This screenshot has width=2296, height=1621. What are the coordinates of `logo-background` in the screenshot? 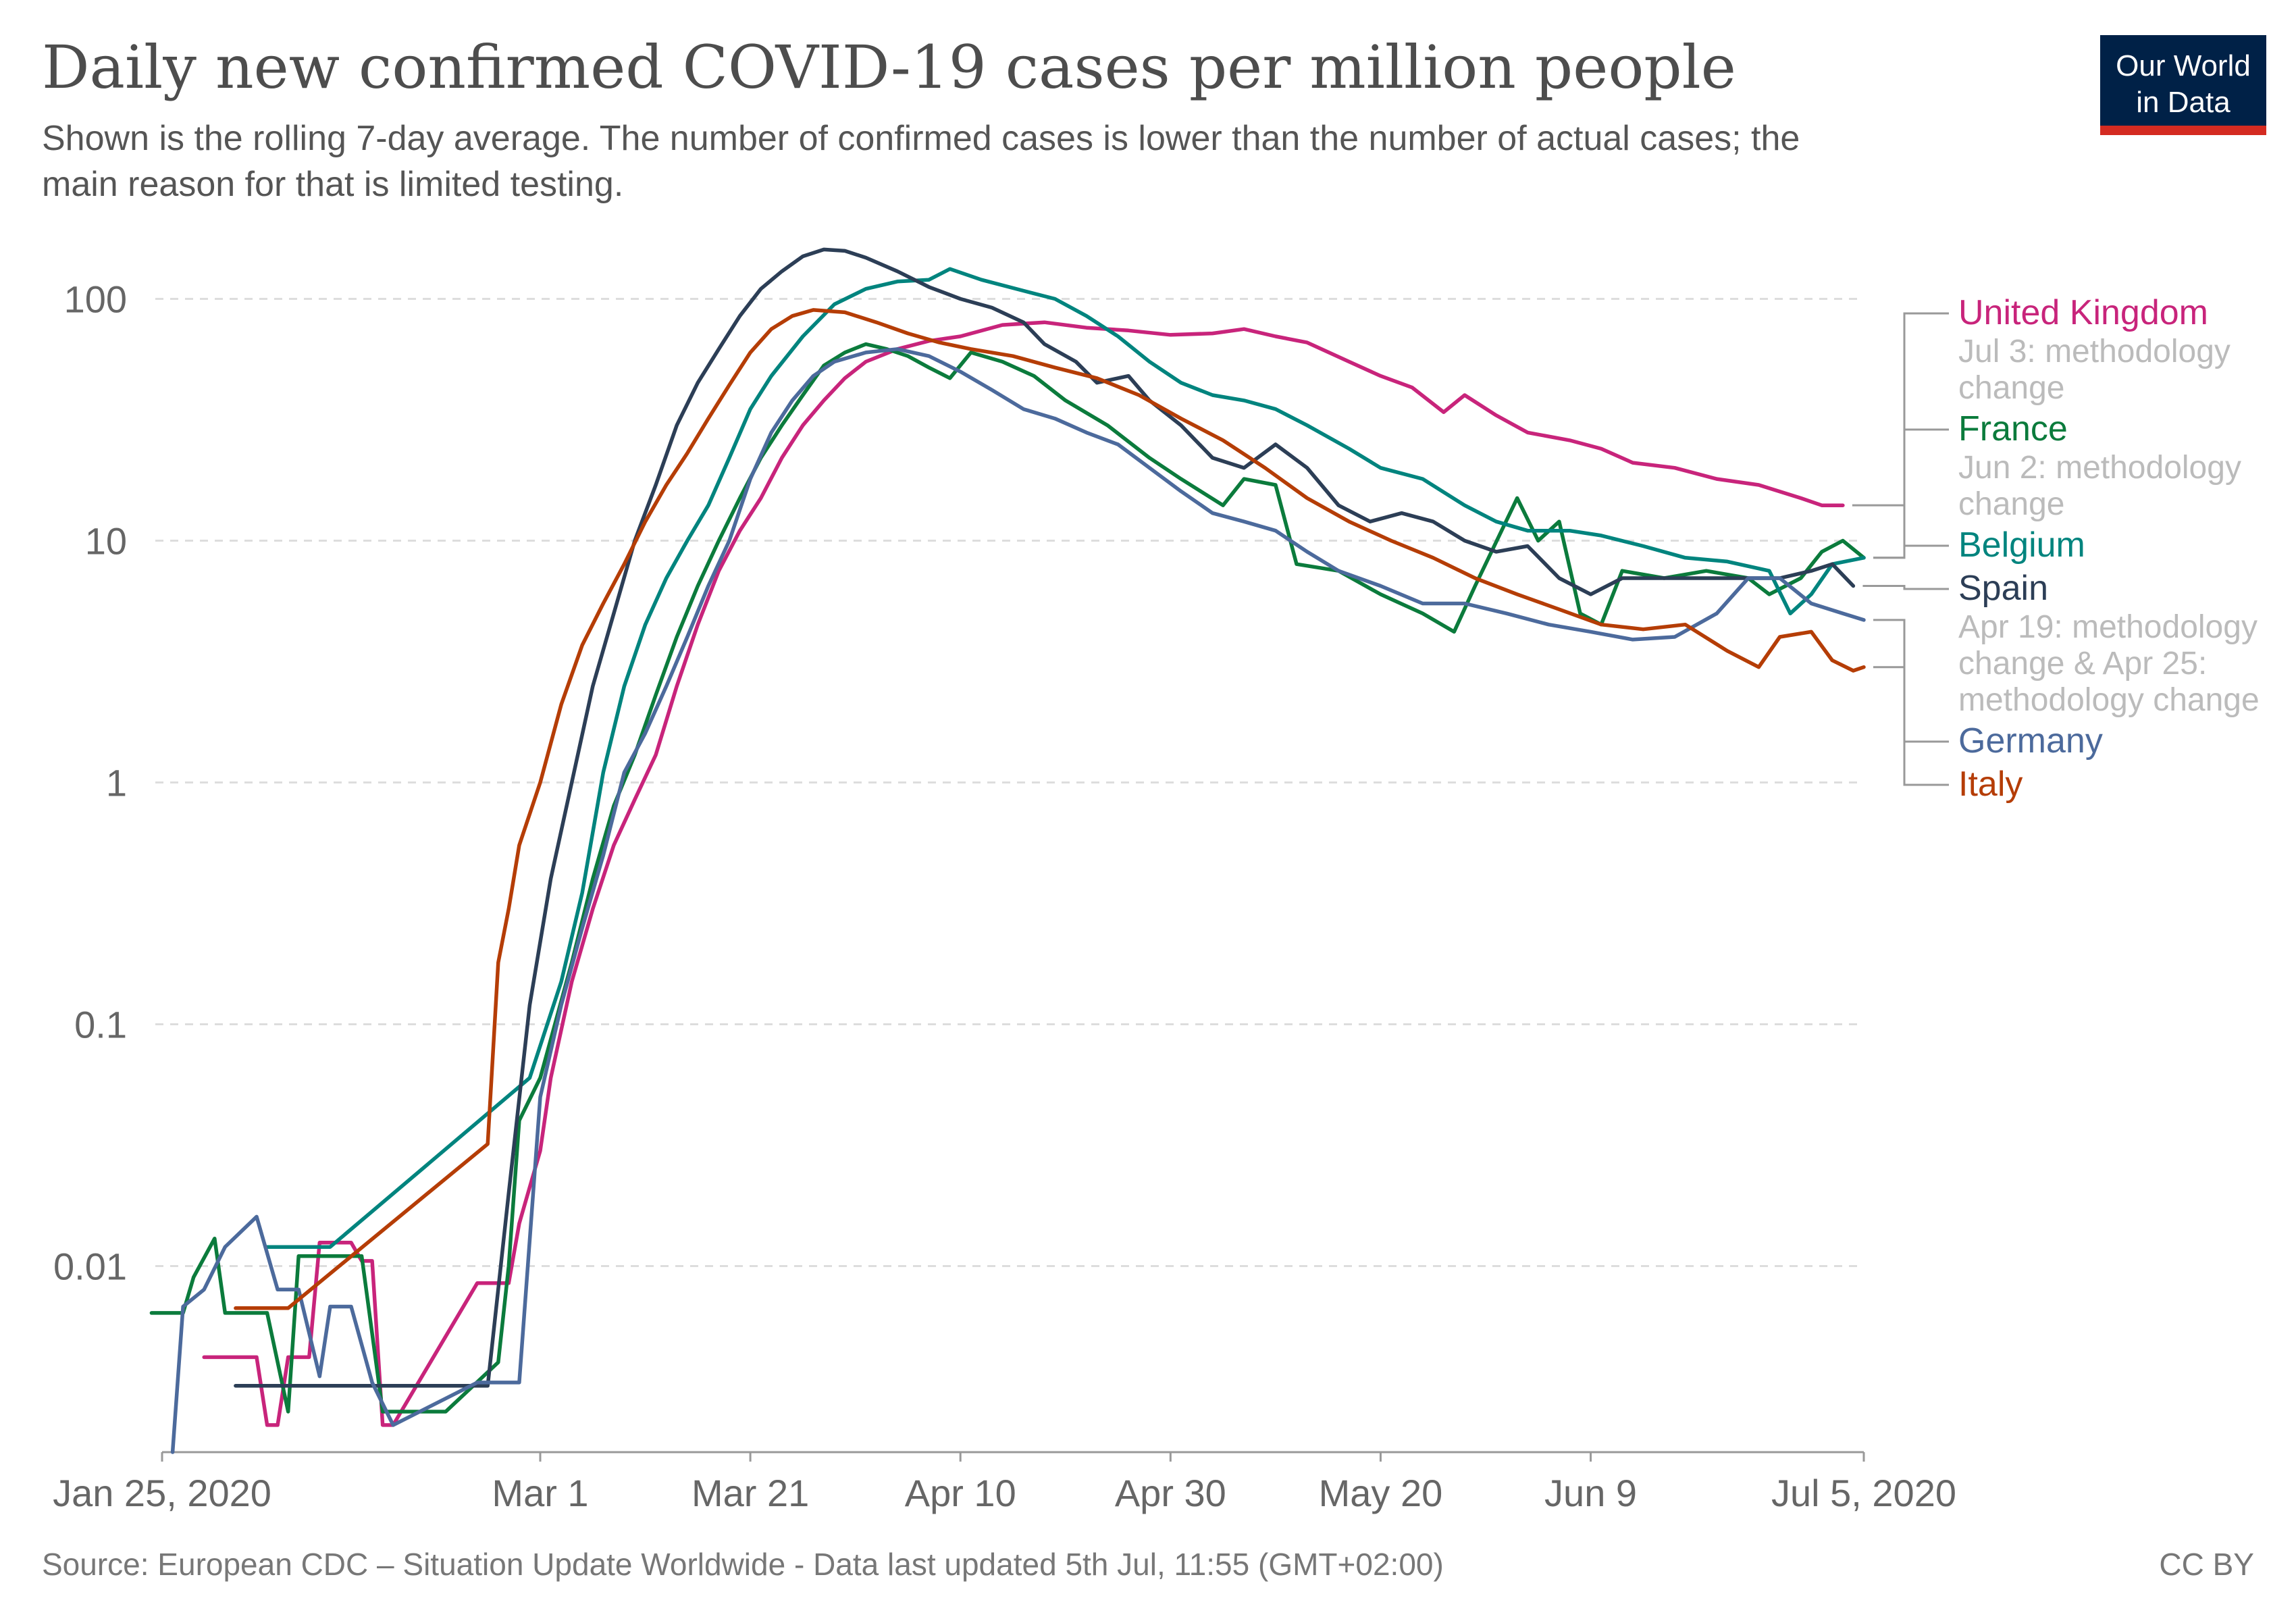 It's located at (2183, 82).